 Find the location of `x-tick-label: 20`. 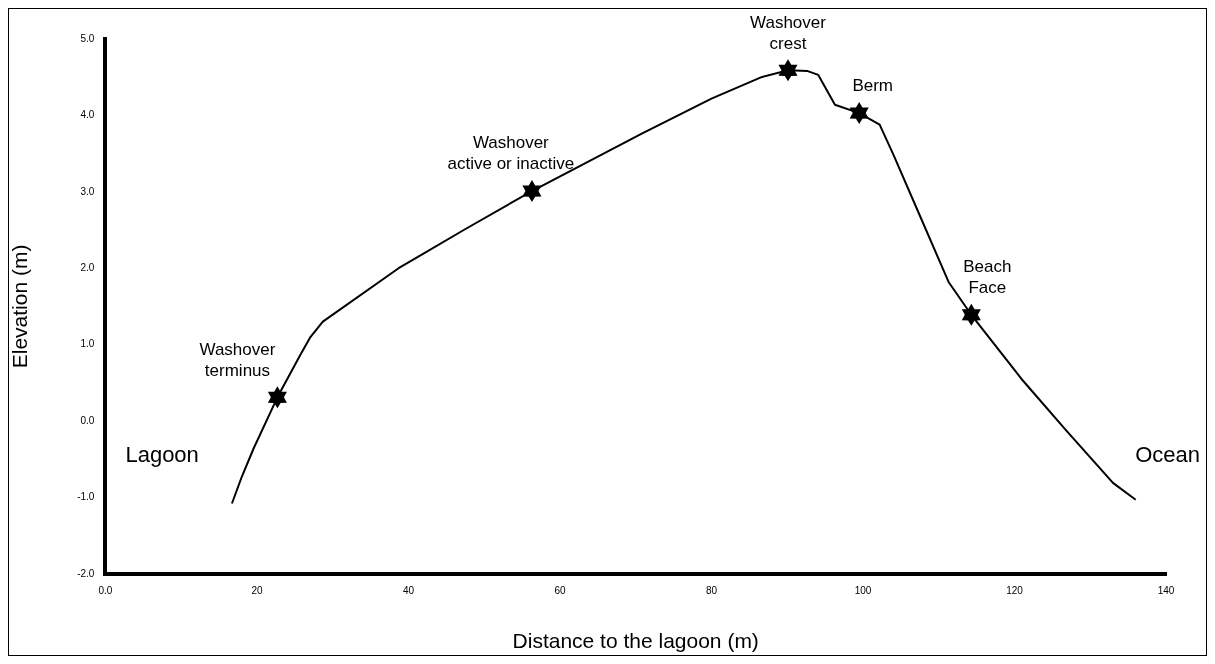

x-tick-label: 20 is located at coordinates (257, 590).